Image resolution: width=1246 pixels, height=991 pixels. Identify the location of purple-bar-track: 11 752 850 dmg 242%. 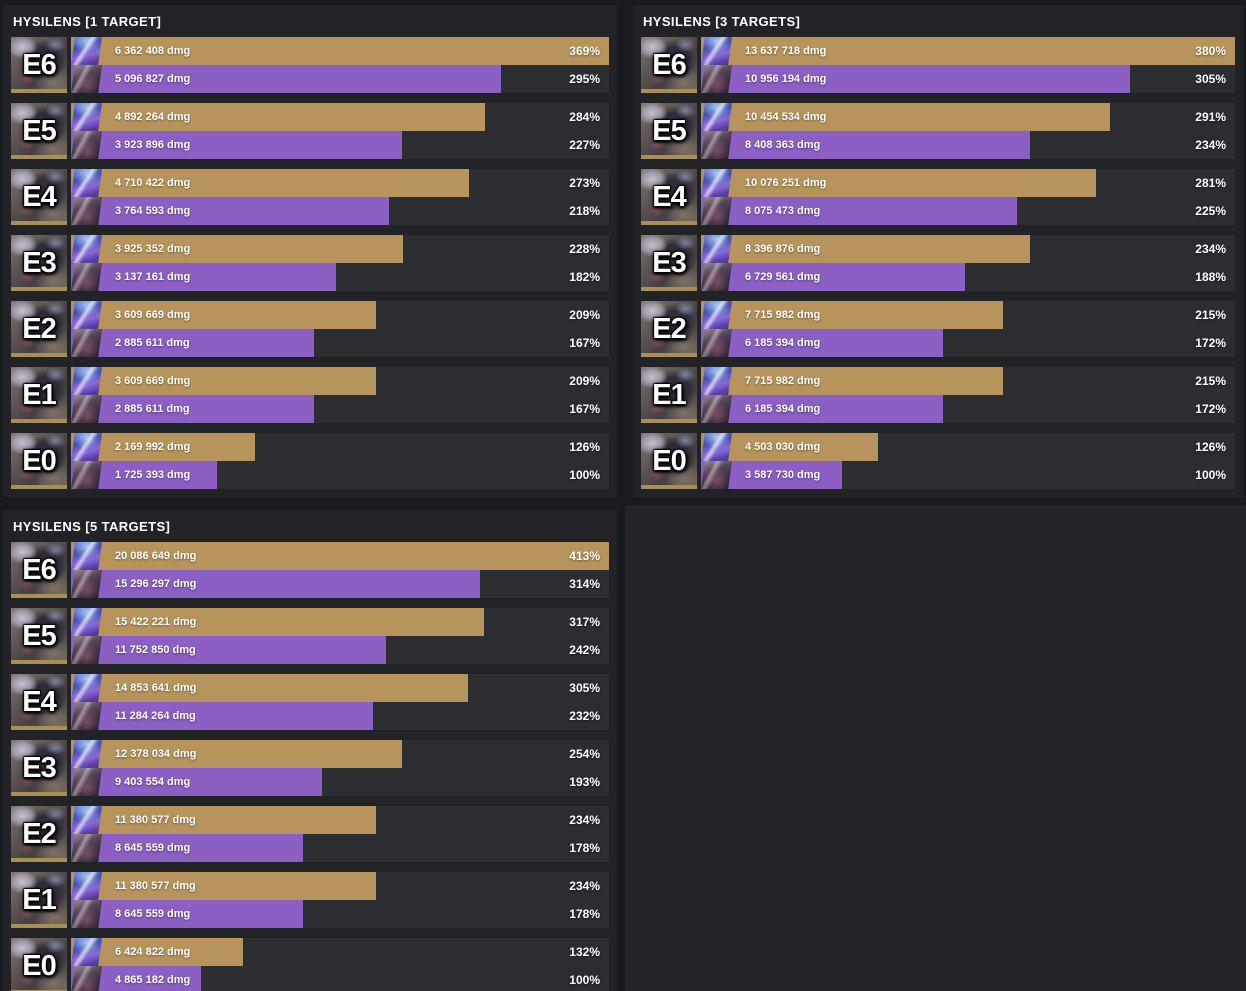
(340, 650).